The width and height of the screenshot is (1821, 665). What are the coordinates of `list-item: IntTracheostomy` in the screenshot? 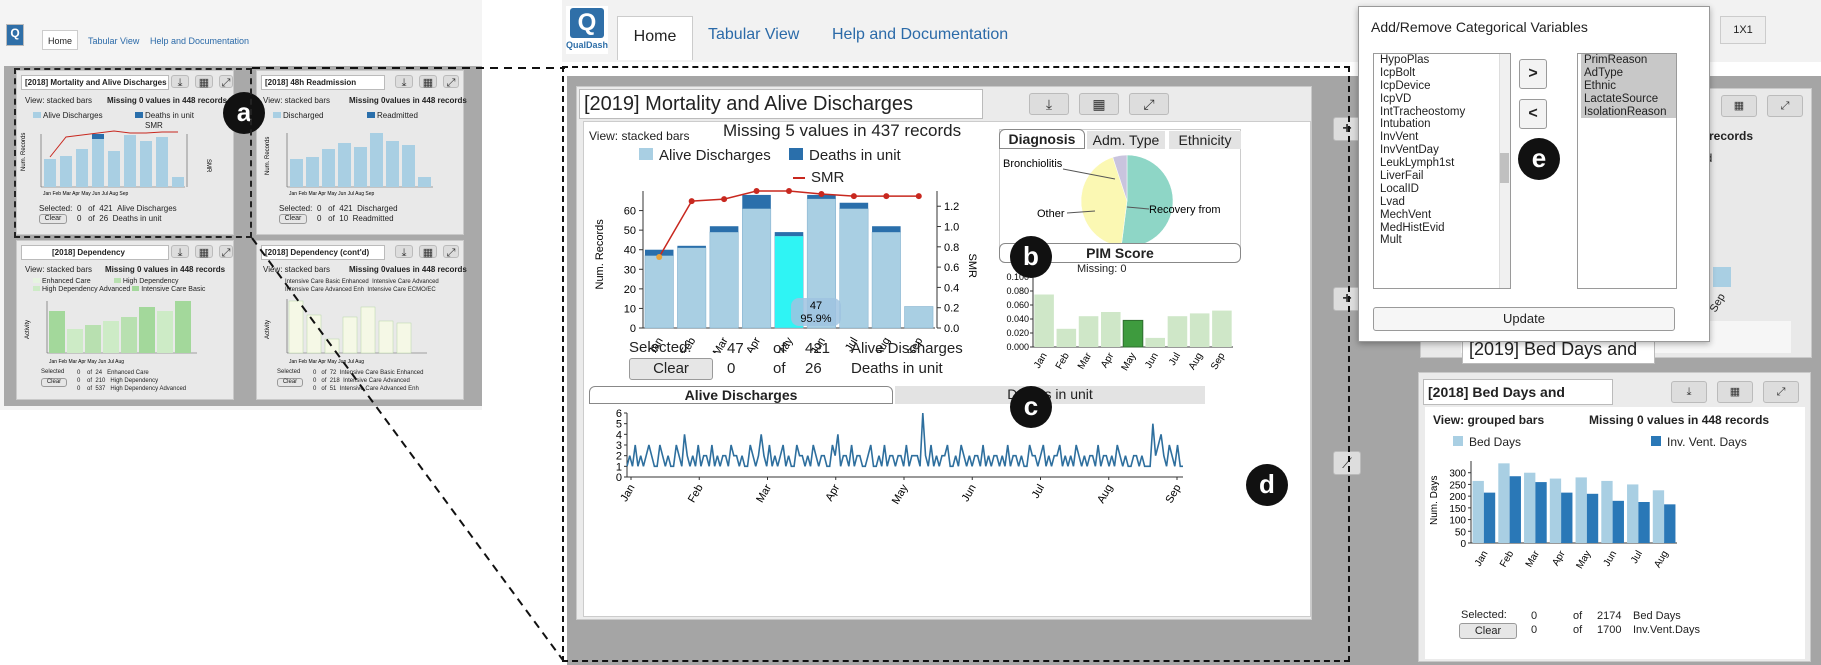 It's located at (1423, 111).